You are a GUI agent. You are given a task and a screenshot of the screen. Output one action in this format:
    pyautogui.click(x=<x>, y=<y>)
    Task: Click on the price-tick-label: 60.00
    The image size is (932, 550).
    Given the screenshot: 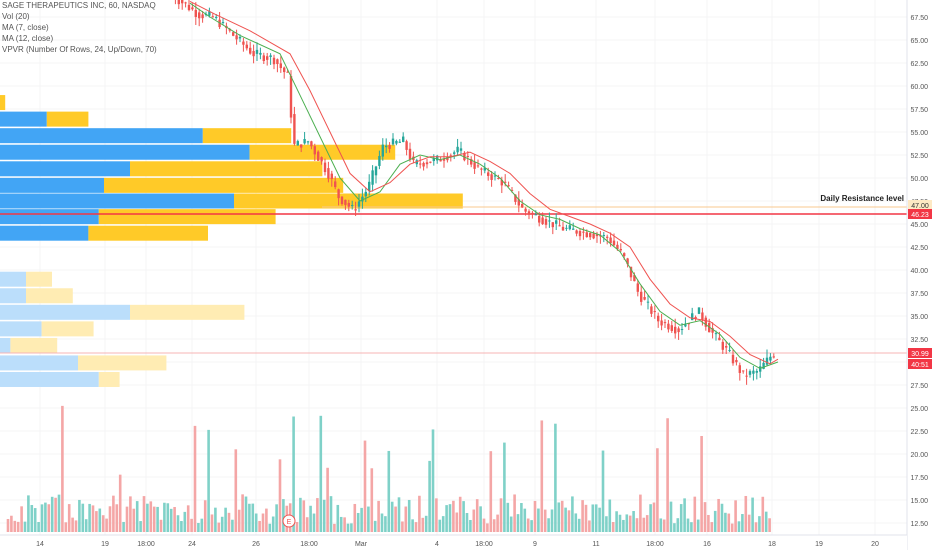 What is the action you would take?
    pyautogui.click(x=919, y=87)
    